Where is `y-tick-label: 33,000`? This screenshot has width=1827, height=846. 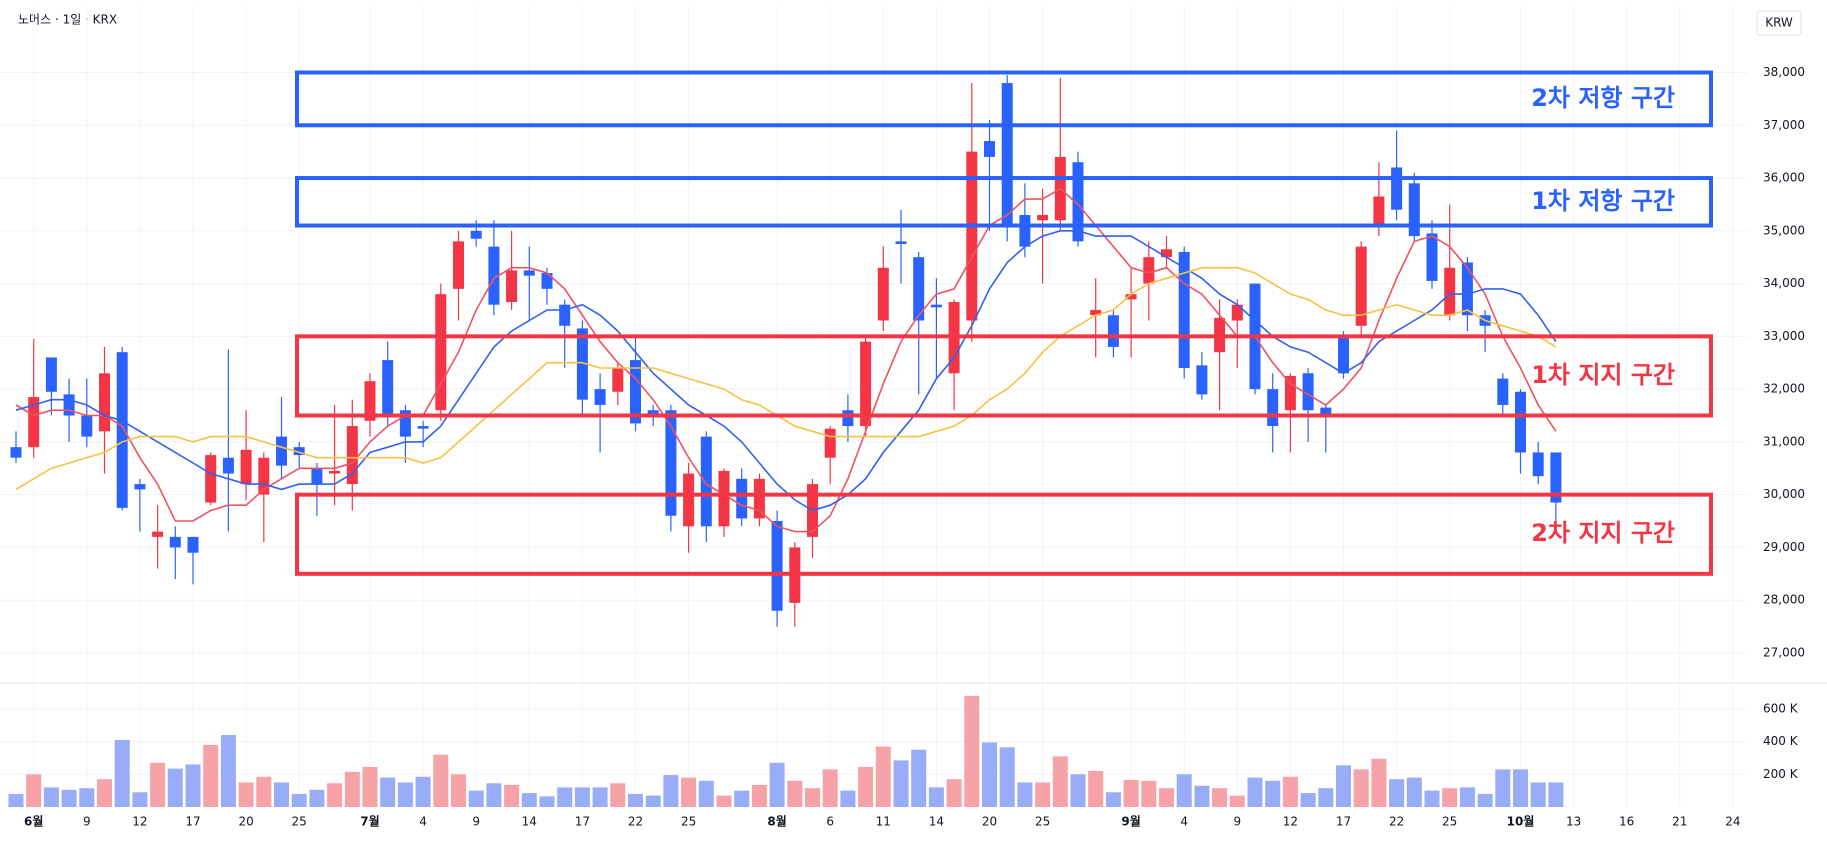
y-tick-label: 33,000 is located at coordinates (1784, 336).